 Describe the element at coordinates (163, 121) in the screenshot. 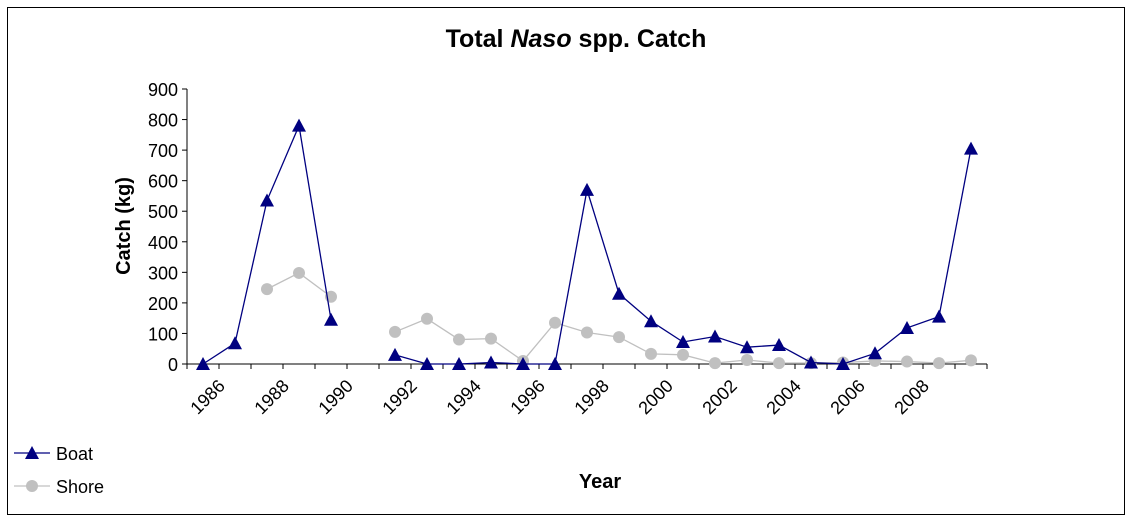

I see `y-tick-label: 800` at that location.